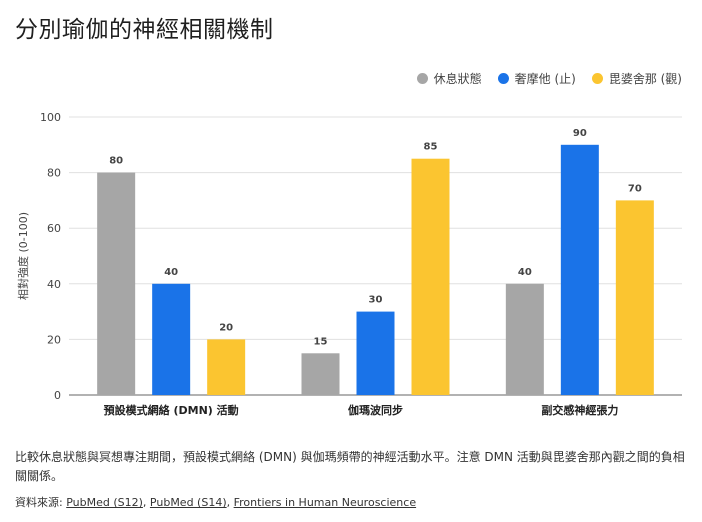 The height and width of the screenshot is (522, 702). What do you see at coordinates (503, 78) in the screenshot?
I see `legend-dot-samatha` at bounding box center [503, 78].